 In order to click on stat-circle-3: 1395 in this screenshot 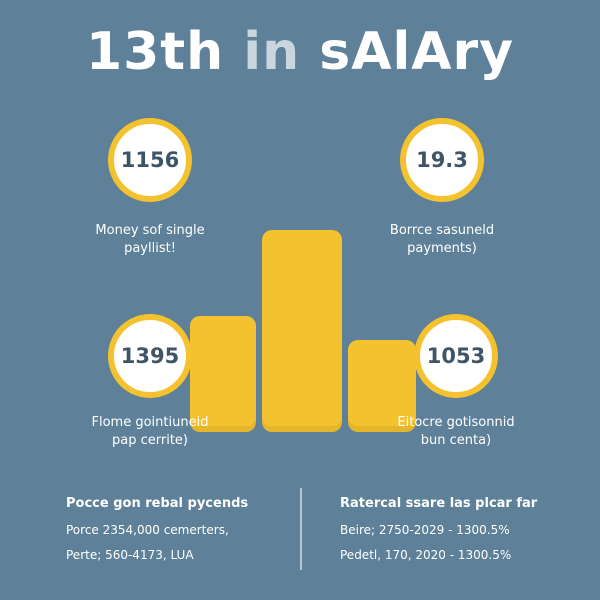, I will do `click(150, 356)`.